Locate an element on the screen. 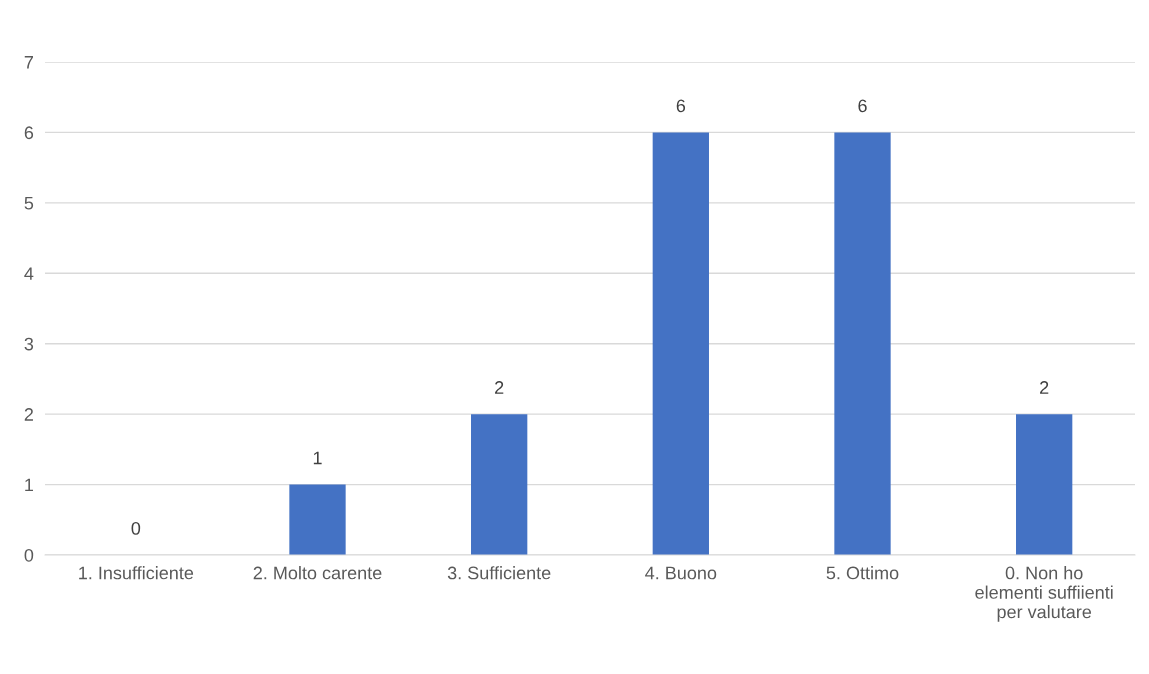 The width and height of the screenshot is (1149, 674). y-tick-label: 2 is located at coordinates (28, 414).